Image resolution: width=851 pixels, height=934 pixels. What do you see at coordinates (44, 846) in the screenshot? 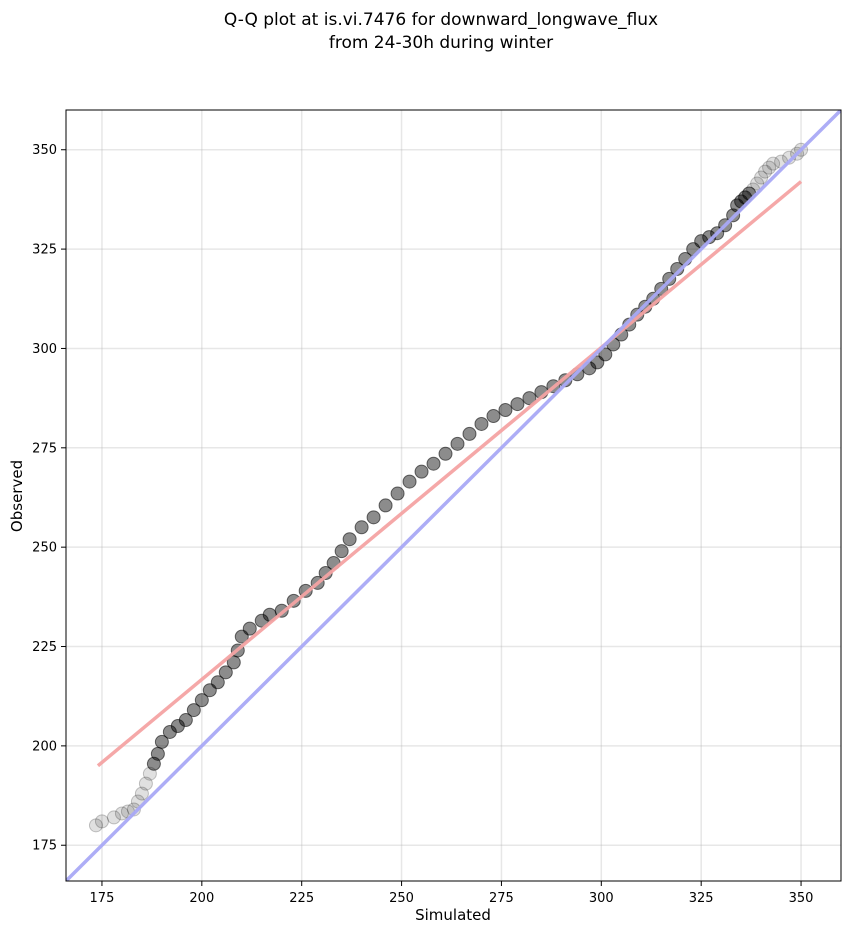
I see `y-tick-label: 175` at bounding box center [44, 846].